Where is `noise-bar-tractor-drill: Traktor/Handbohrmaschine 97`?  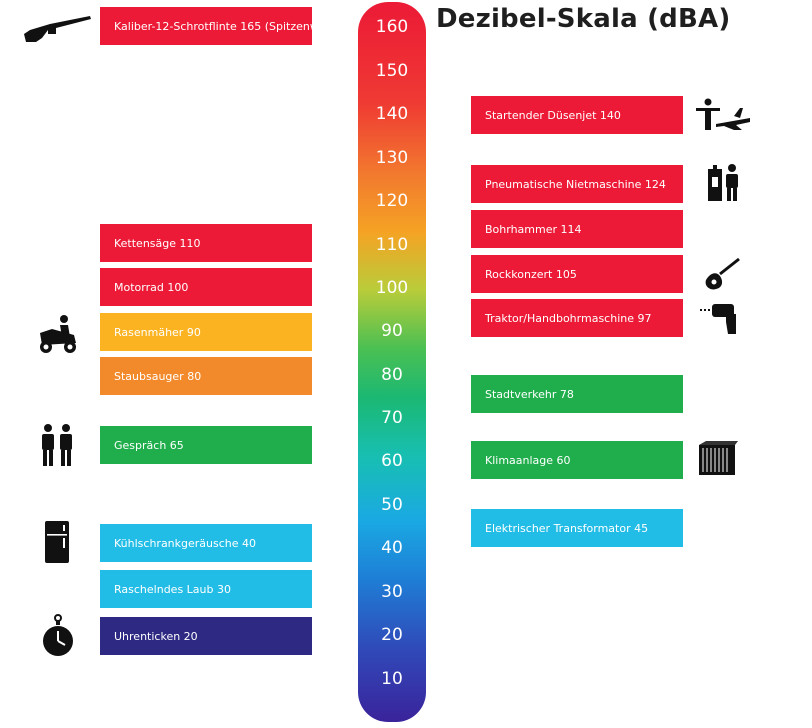
noise-bar-tractor-drill: Traktor/Handbohrmaschine 97 is located at coordinates (577, 318).